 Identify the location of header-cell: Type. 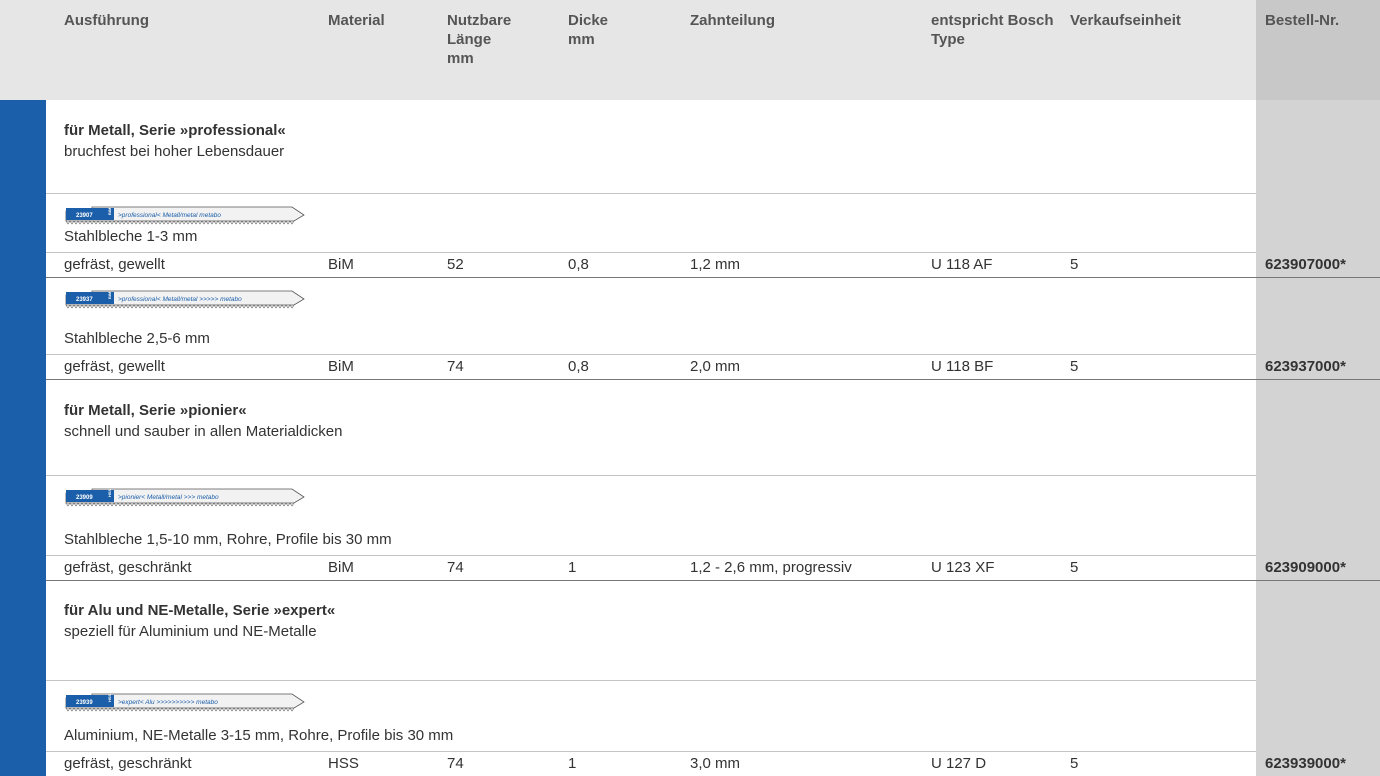
(948, 39).